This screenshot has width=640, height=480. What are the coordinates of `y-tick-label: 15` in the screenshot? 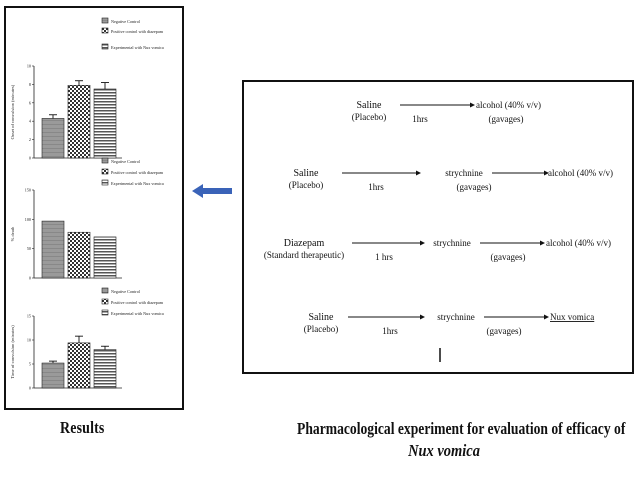 It's located at (29, 316).